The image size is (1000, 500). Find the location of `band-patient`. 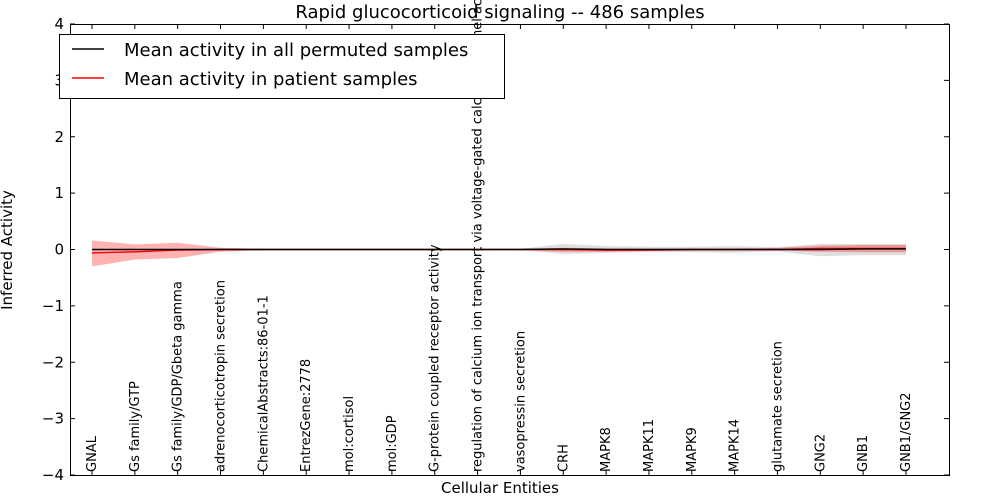

band-patient is located at coordinates (499, 253).